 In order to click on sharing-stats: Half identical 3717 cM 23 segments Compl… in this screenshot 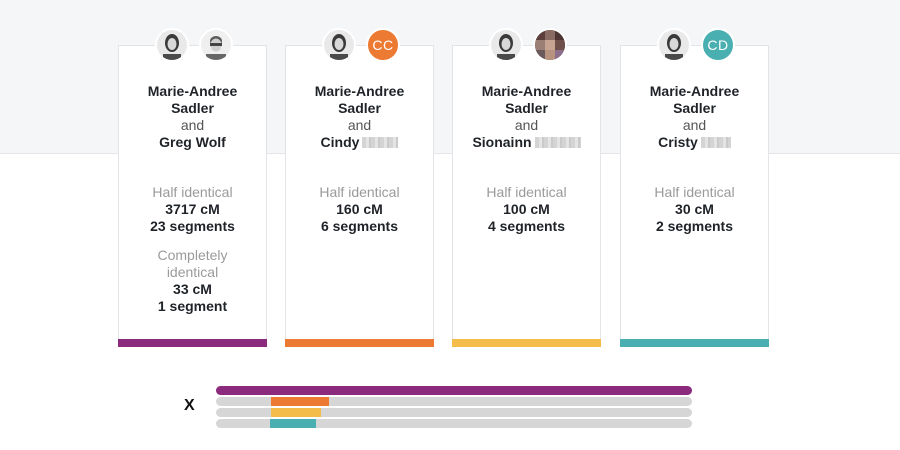, I will do `click(192, 249)`.